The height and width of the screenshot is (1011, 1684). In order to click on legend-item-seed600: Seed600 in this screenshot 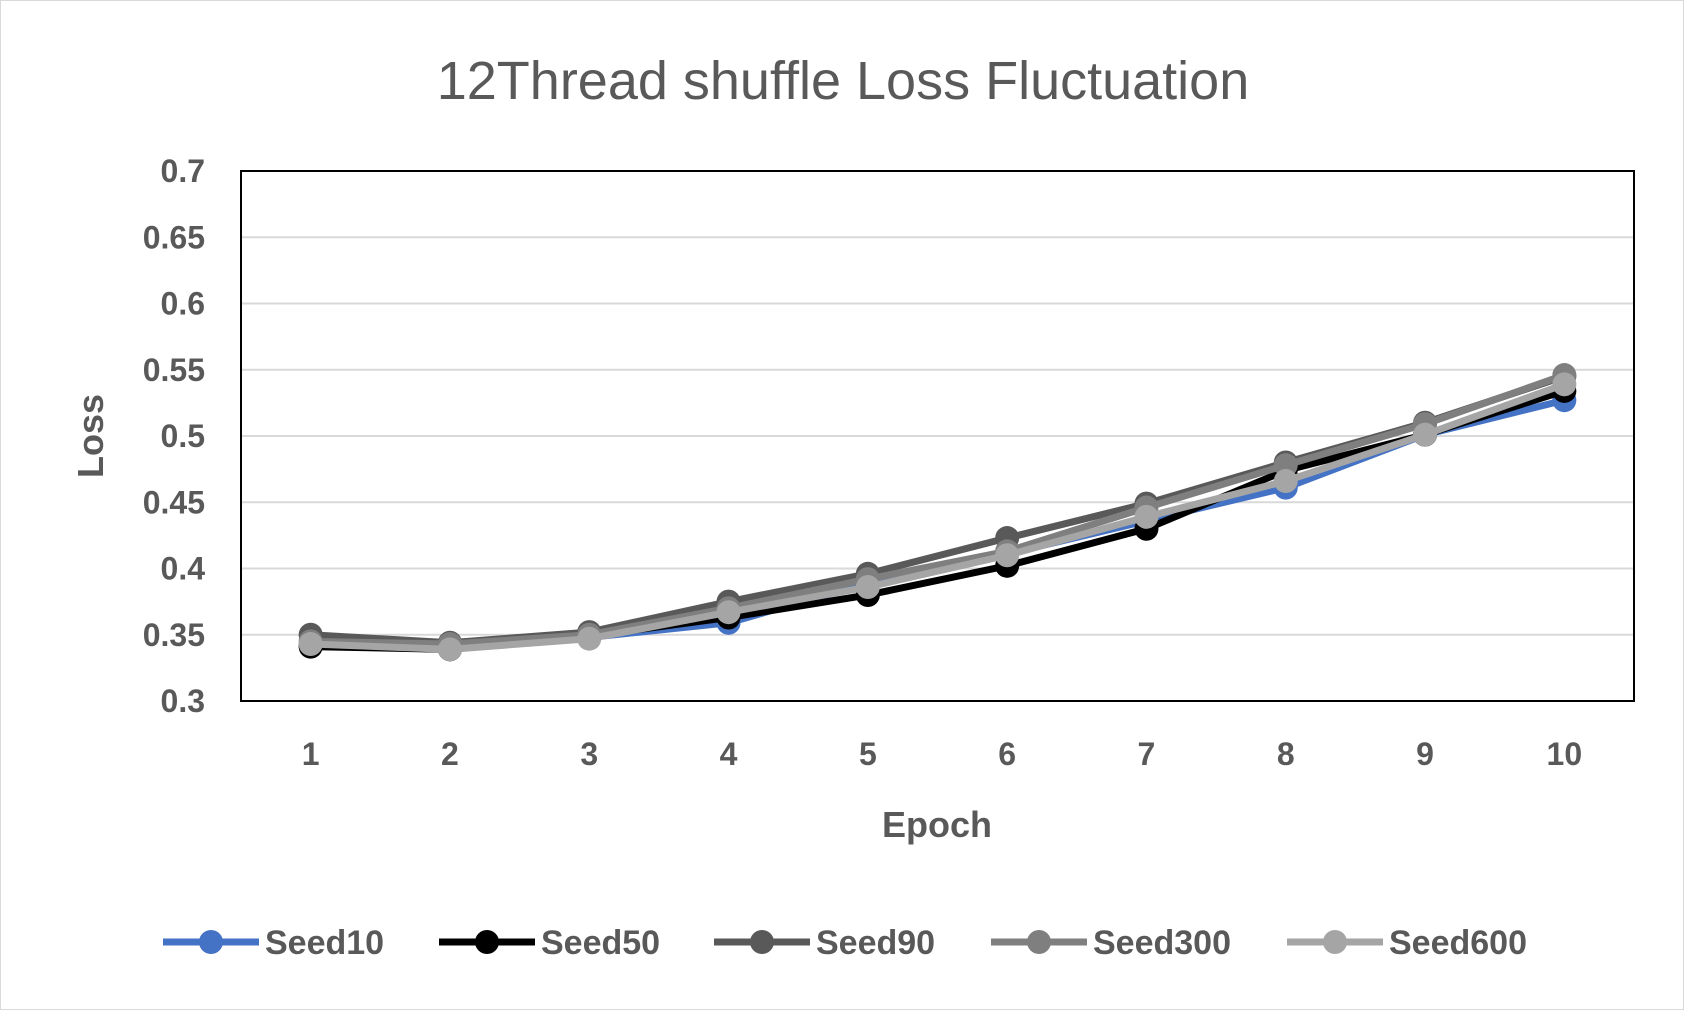, I will do `click(1407, 943)`.